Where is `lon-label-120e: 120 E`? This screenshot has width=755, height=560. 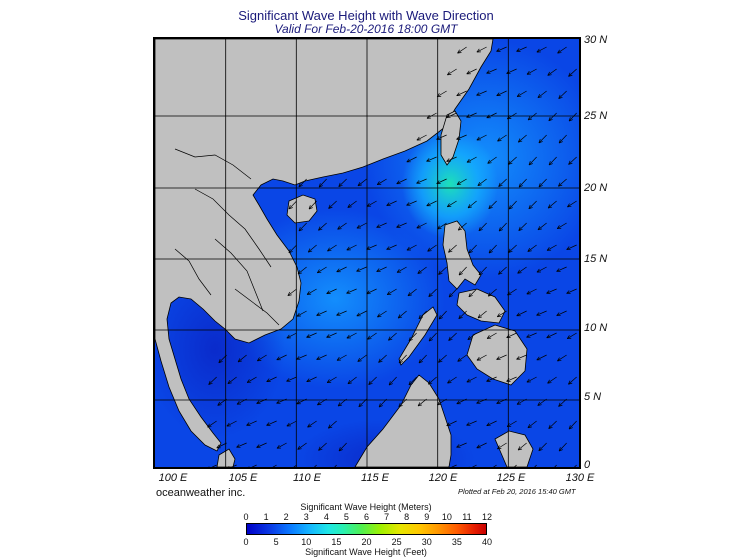 lon-label-120e: 120 E is located at coordinates (443, 478).